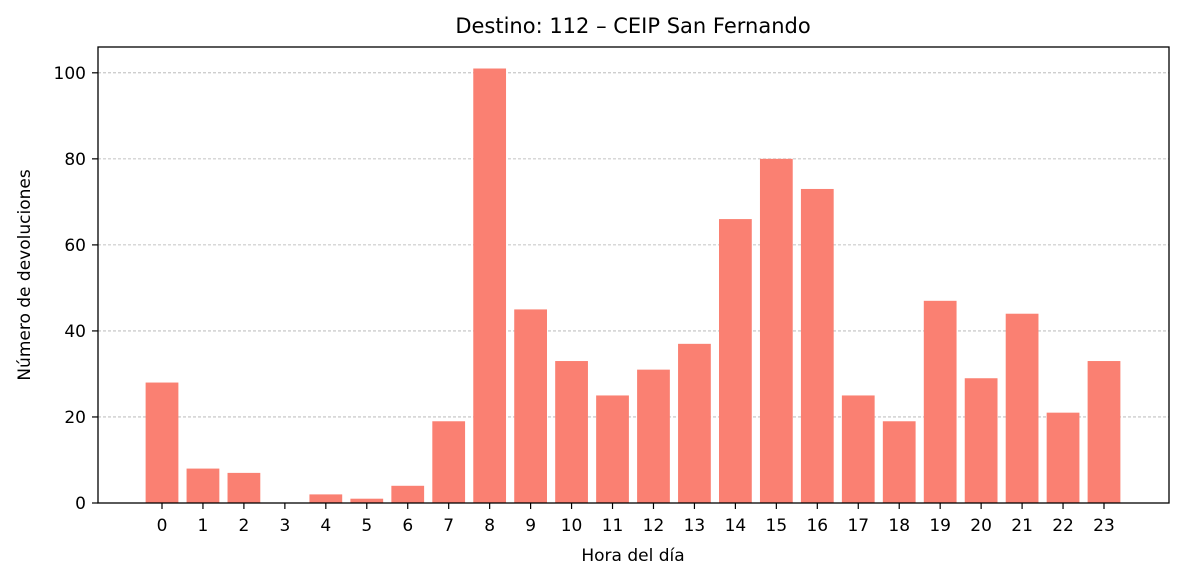  Describe the element at coordinates (284, 526) in the screenshot. I see `x-tick-label: 3` at that location.